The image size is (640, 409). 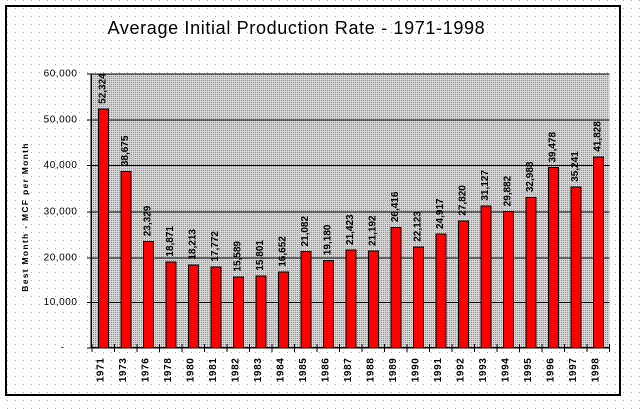 What do you see at coordinates (213, 370) in the screenshot?
I see `svg-text: 1981` at bounding box center [213, 370].